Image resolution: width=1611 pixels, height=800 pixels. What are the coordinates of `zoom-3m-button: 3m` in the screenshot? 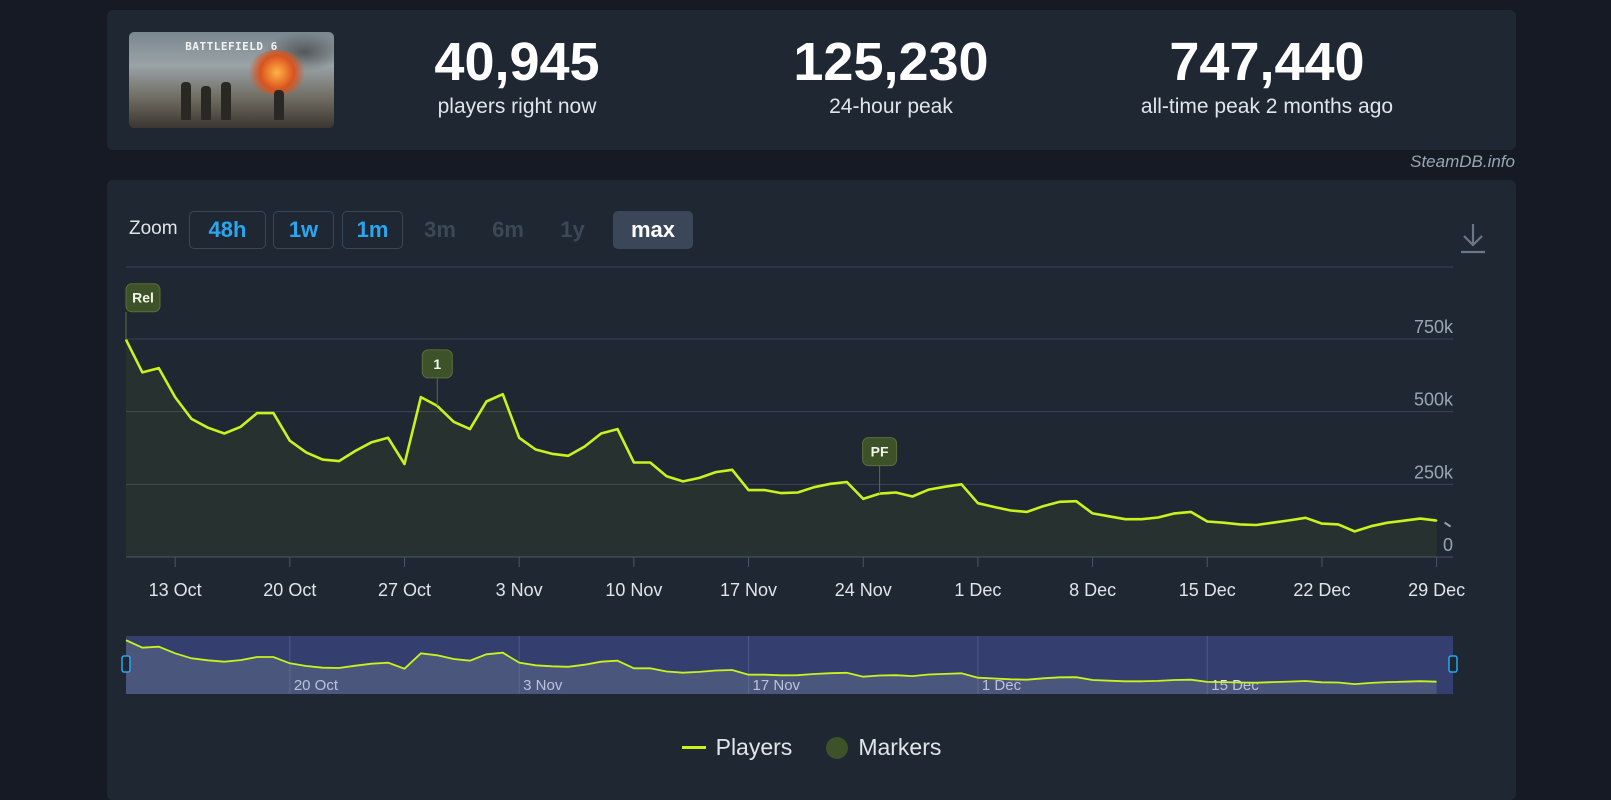 It's located at (440, 229).